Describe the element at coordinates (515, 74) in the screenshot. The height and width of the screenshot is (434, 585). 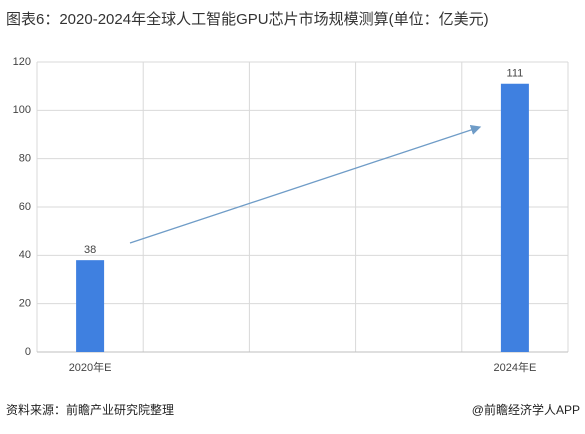
I see `value-label: 111` at that location.